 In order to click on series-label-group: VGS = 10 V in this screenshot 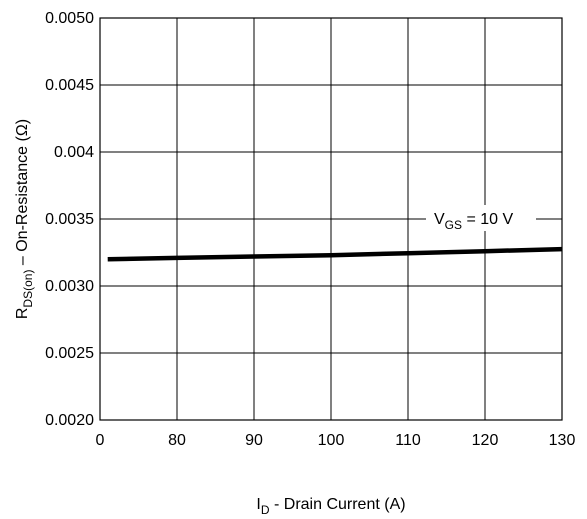, I will do `click(481, 218)`.